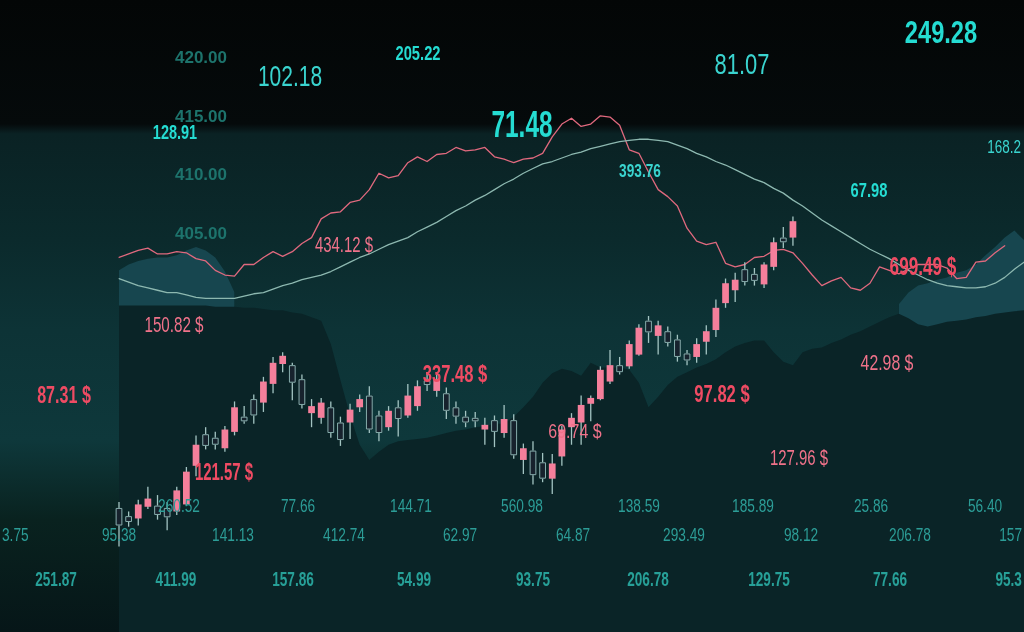 This screenshot has height=632, width=1024. What do you see at coordinates (684, 535) in the screenshot?
I see `annotation: 293.49` at bounding box center [684, 535].